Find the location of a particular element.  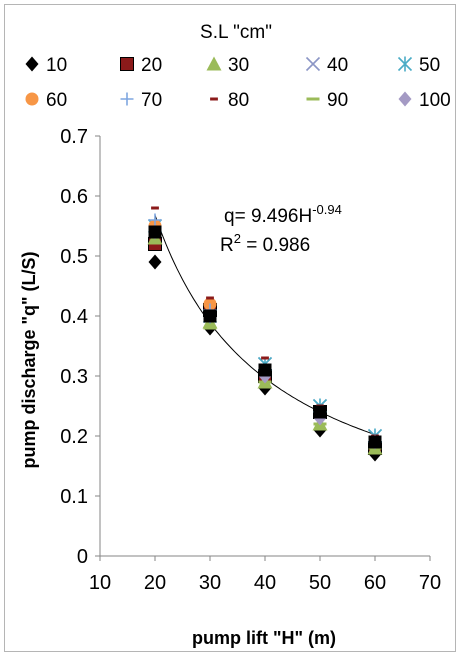

equation-label: q= 9.496H-0.94 is located at coordinates (283, 214).